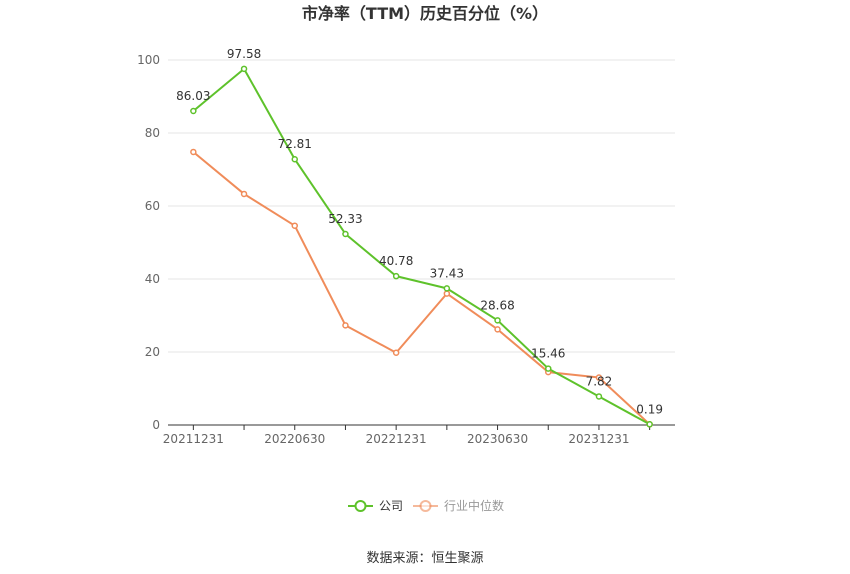 This screenshot has width=850, height=574. What do you see at coordinates (193, 96) in the screenshot?
I see `data-label: 86.03` at bounding box center [193, 96].